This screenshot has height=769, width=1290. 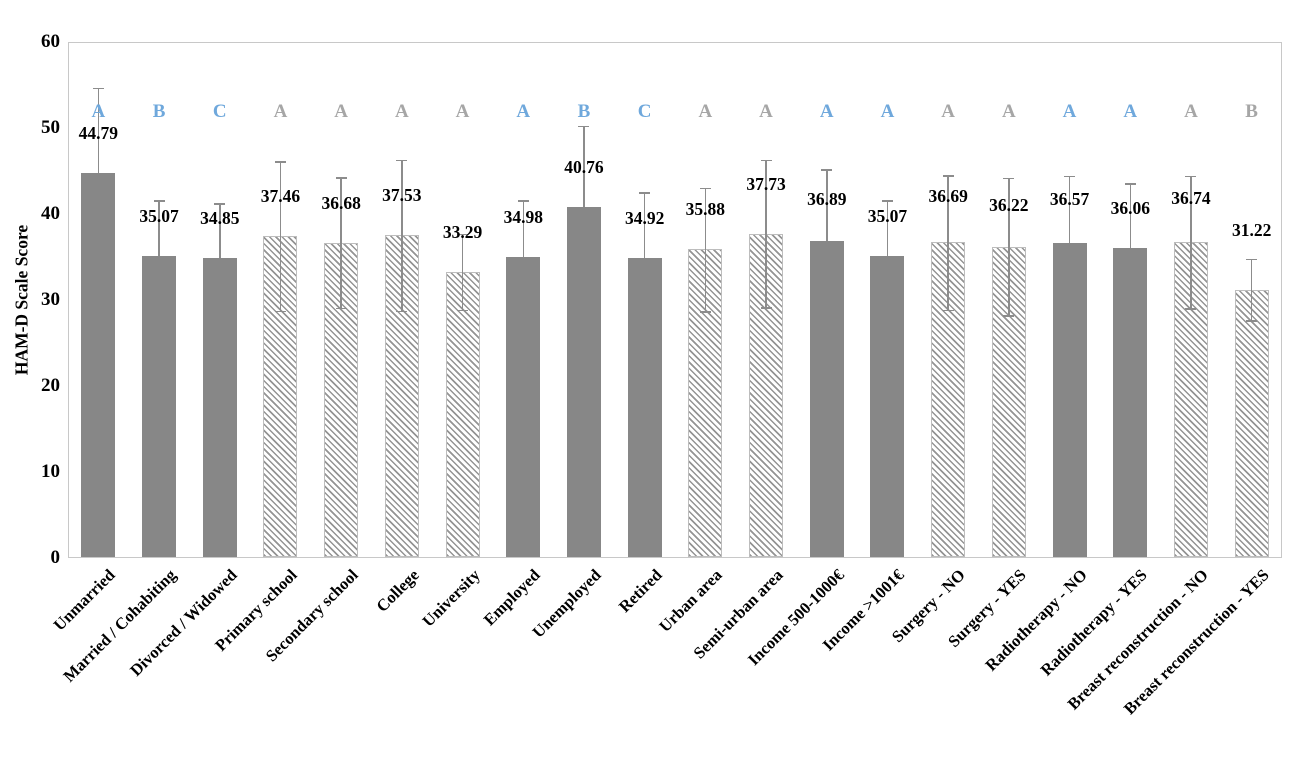 What do you see at coordinates (55, 557) in the screenshot?
I see `y-axis-tick-label: 0` at bounding box center [55, 557].